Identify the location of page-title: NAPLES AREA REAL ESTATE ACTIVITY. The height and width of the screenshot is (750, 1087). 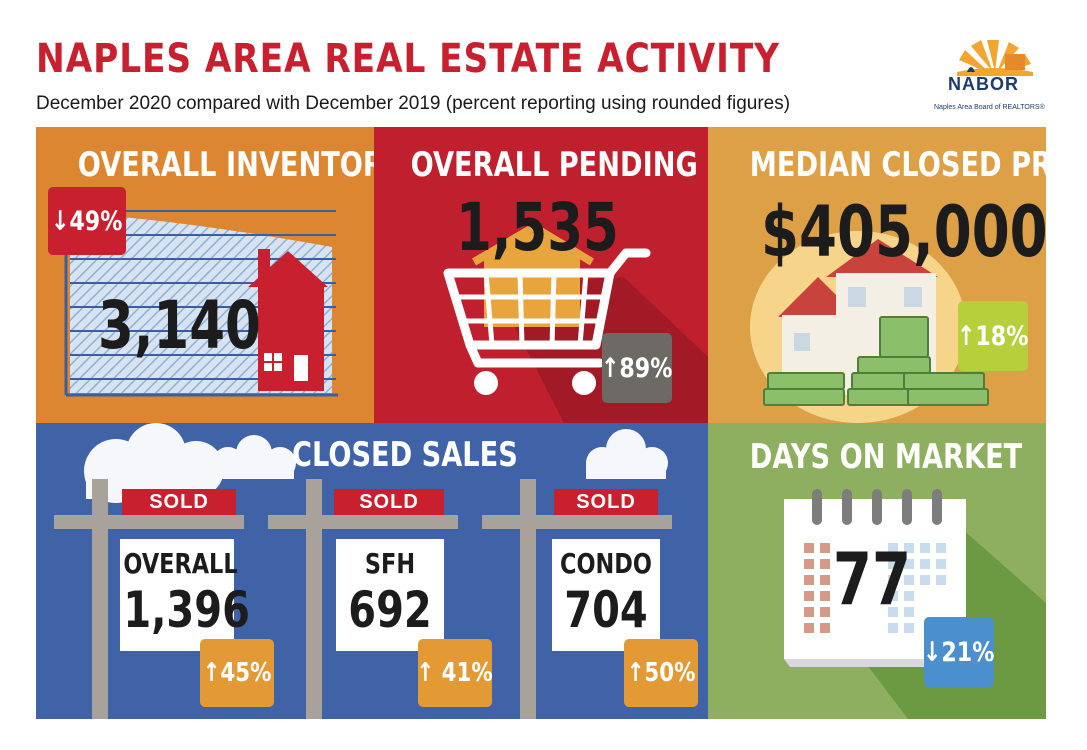
(408, 59).